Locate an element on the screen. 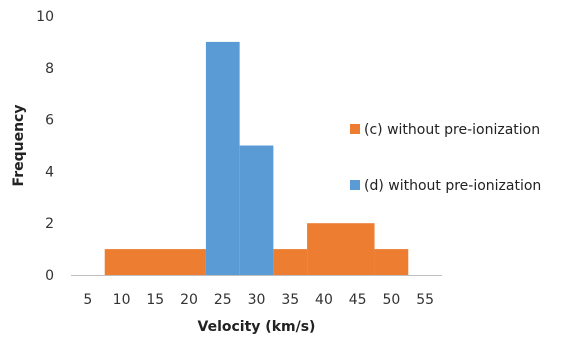 The width and height of the screenshot is (582, 338). x-tick-label: 25 is located at coordinates (223, 300).